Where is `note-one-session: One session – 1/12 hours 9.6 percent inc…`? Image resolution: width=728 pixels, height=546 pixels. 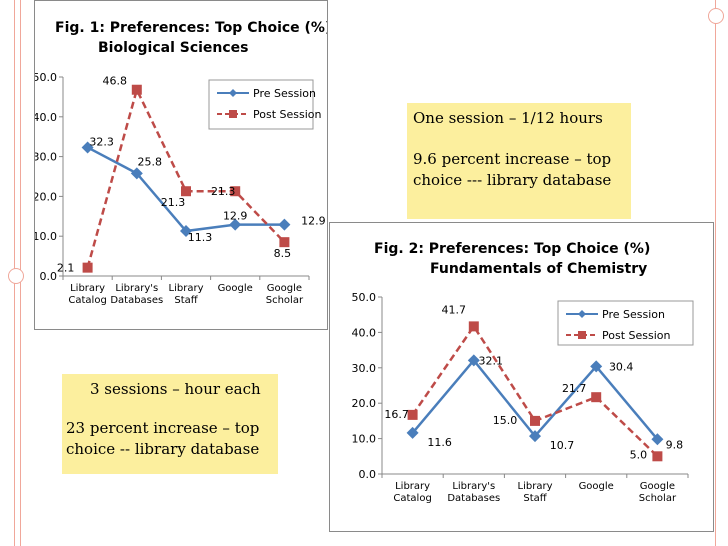
note-one-session: One session – 1/12 hours 9.6 percent inc… is located at coordinates (519, 161).